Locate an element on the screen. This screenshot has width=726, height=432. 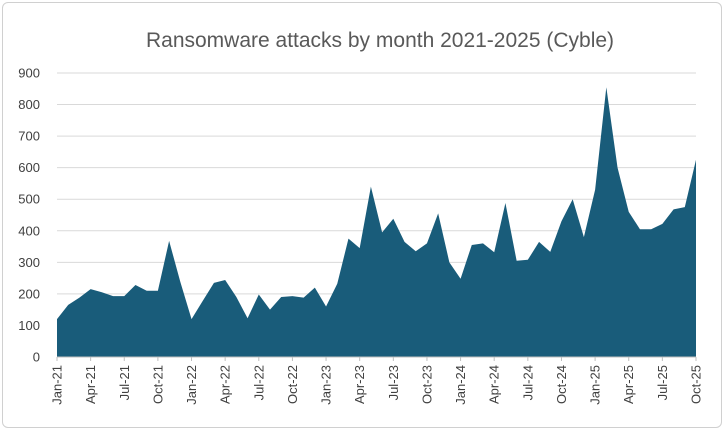
y-tick-label: 900 is located at coordinates (29, 73).